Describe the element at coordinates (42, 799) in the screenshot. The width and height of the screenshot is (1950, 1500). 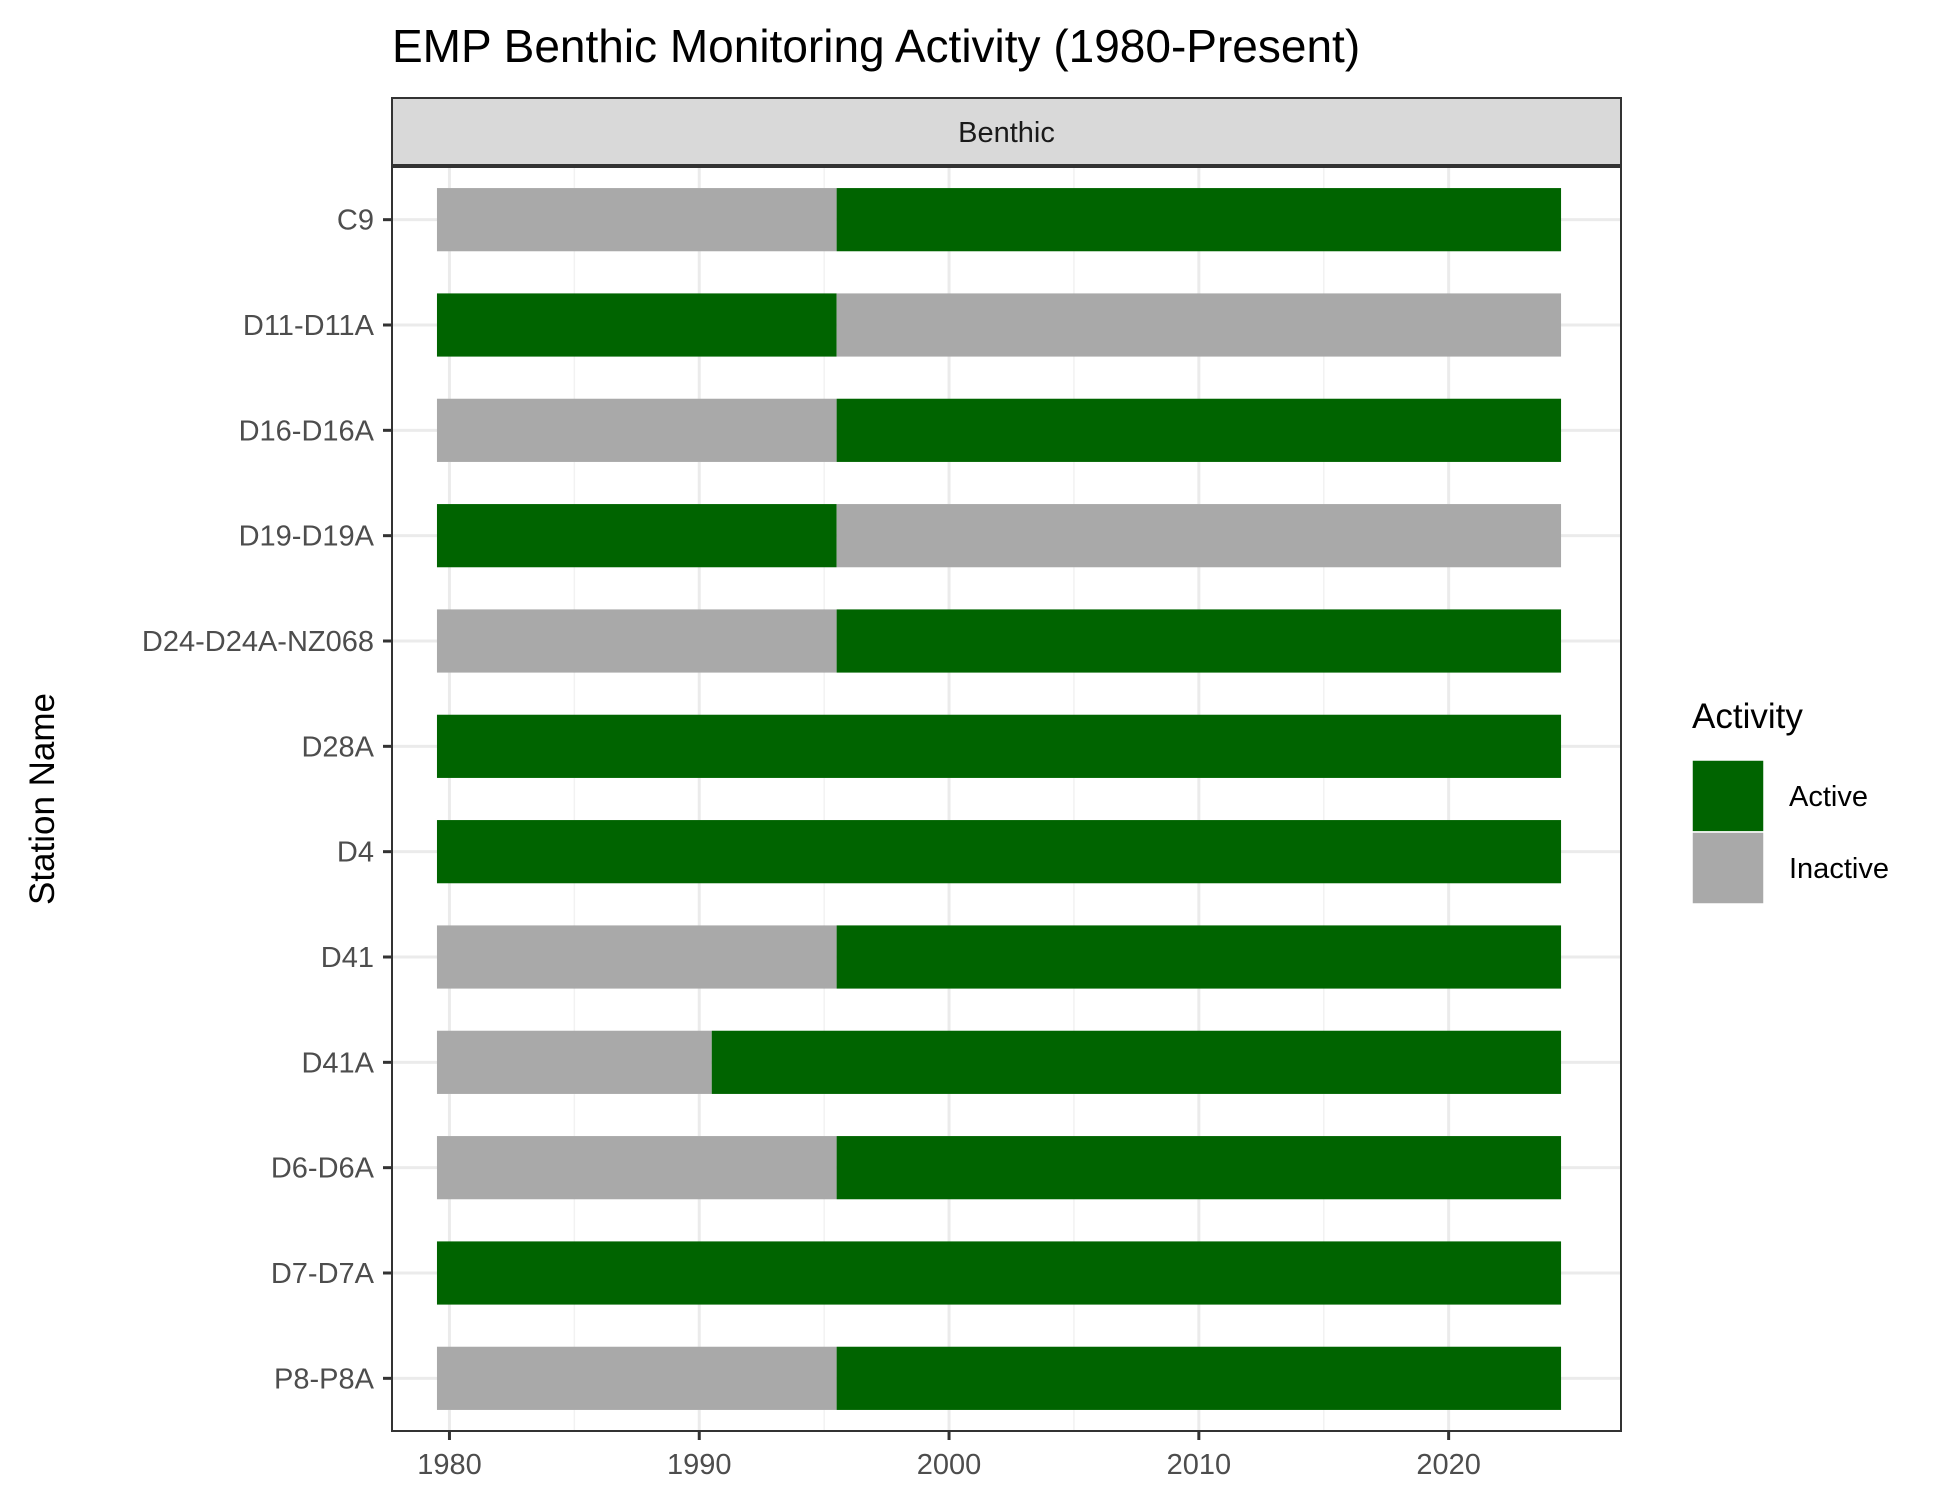
I see `y-axis-title: Station Name` at that location.